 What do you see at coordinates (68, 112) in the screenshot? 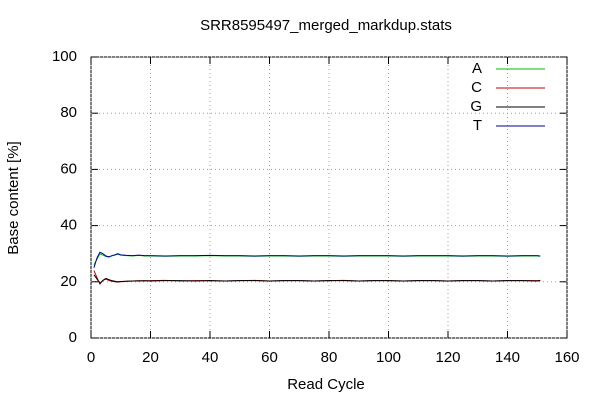
I see `y-tick-label: 80` at bounding box center [68, 112].